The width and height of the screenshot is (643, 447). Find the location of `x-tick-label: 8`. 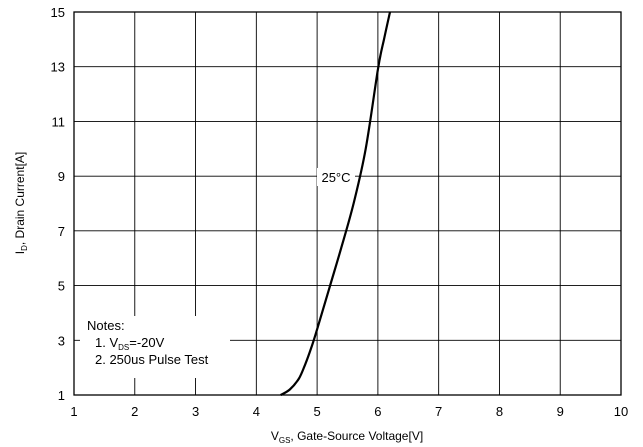

x-tick-label: 8 is located at coordinates (499, 411).